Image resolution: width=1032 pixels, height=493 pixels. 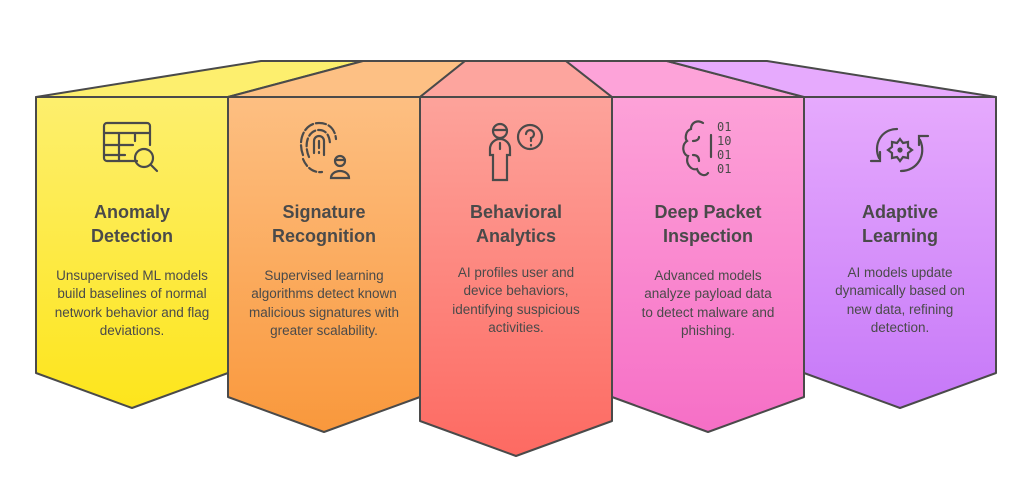 What do you see at coordinates (708, 224) in the screenshot?
I see `stage-title-deep-packet-inspection: Deep Packet Inspection` at bounding box center [708, 224].